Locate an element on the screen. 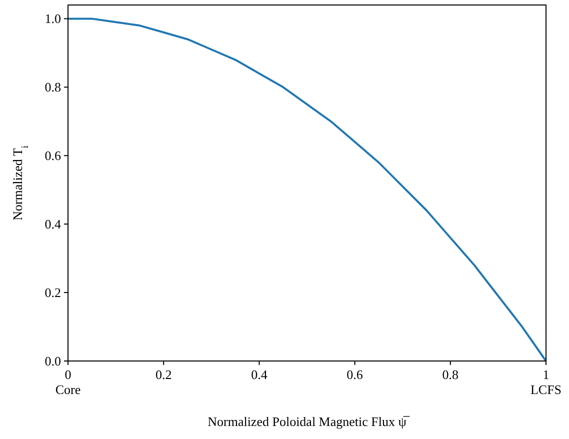  y-tick-label: 0.0 is located at coordinates (52, 361).